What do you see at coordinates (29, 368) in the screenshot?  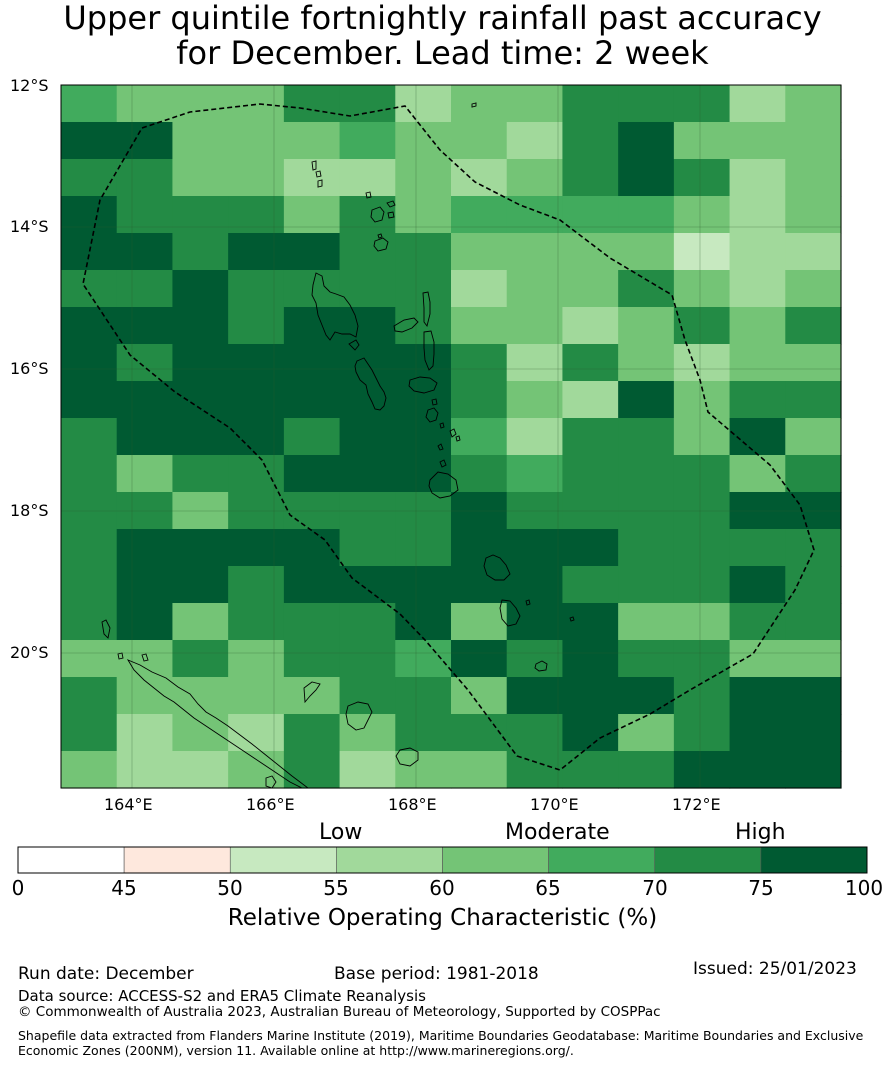 I see `lat-label-16s: 16°S` at bounding box center [29, 368].